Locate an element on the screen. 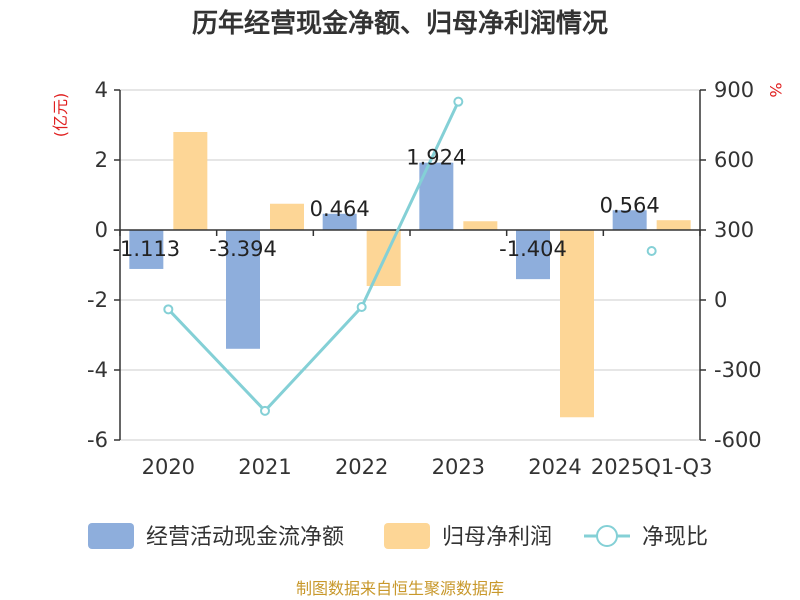  right-axis-unit: % is located at coordinates (775, 89).